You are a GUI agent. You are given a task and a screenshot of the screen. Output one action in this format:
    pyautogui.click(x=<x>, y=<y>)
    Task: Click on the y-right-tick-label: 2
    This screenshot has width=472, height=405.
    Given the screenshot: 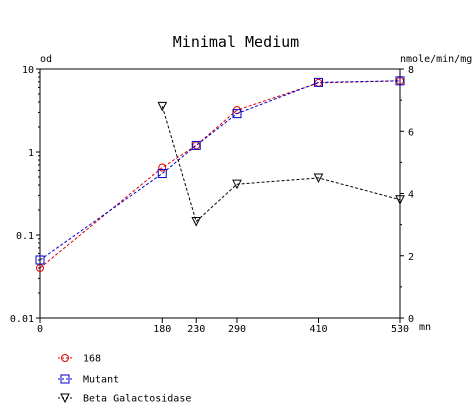 What is the action you would take?
    pyautogui.click(x=411, y=257)
    